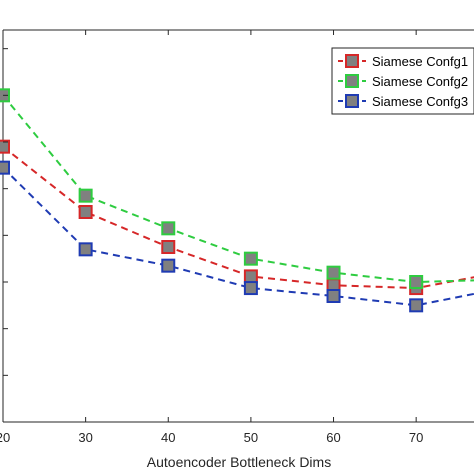 This screenshot has height=474, width=474. I want to click on legend-entry: Siamese Confg3, so click(403, 101).